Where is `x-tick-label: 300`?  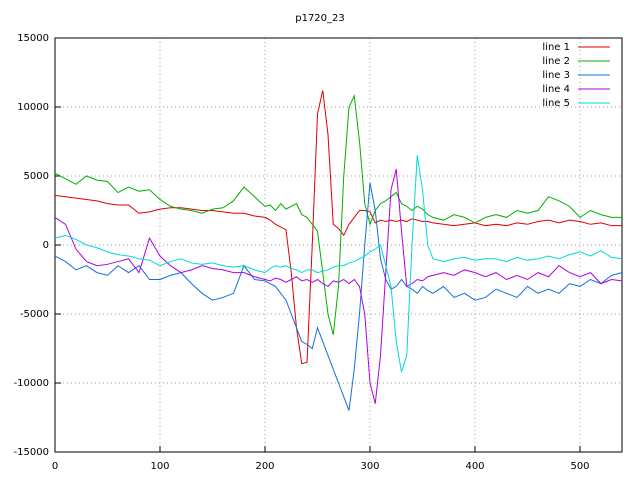 x-tick-label: 300 is located at coordinates (369, 466).